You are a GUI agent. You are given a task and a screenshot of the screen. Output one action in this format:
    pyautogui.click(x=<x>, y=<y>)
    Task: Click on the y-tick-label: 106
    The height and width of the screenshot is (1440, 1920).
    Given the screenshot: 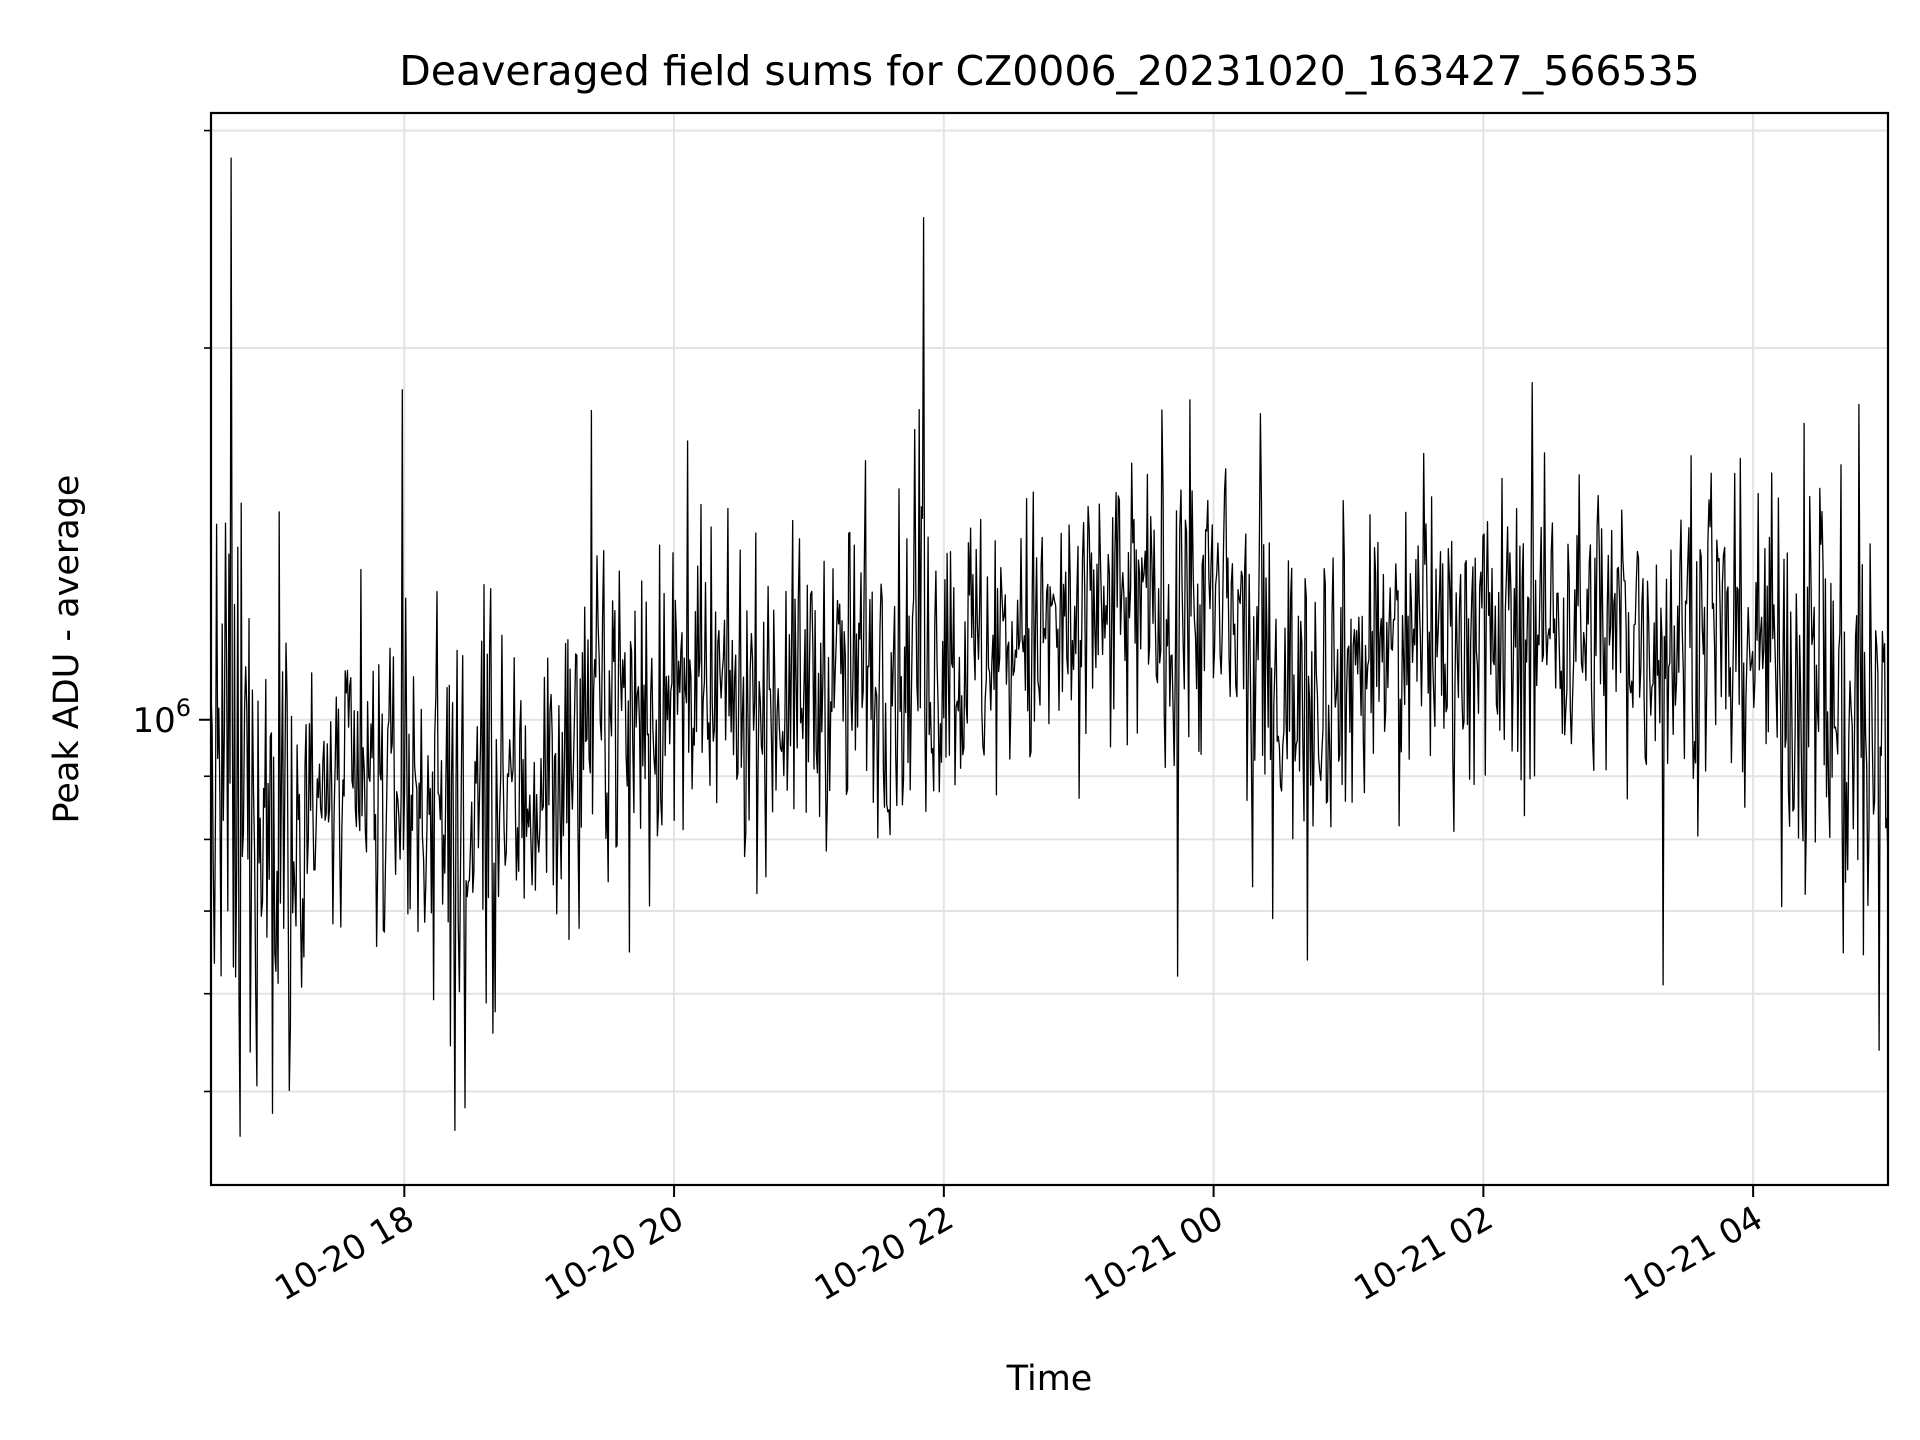 What is the action you would take?
    pyautogui.click(x=161, y=717)
    